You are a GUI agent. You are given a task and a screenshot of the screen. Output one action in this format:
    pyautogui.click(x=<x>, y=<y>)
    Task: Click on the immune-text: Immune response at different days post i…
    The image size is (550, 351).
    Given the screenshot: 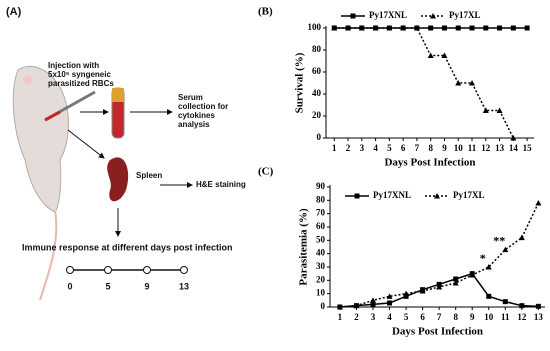 What is the action you would take?
    pyautogui.click(x=127, y=247)
    